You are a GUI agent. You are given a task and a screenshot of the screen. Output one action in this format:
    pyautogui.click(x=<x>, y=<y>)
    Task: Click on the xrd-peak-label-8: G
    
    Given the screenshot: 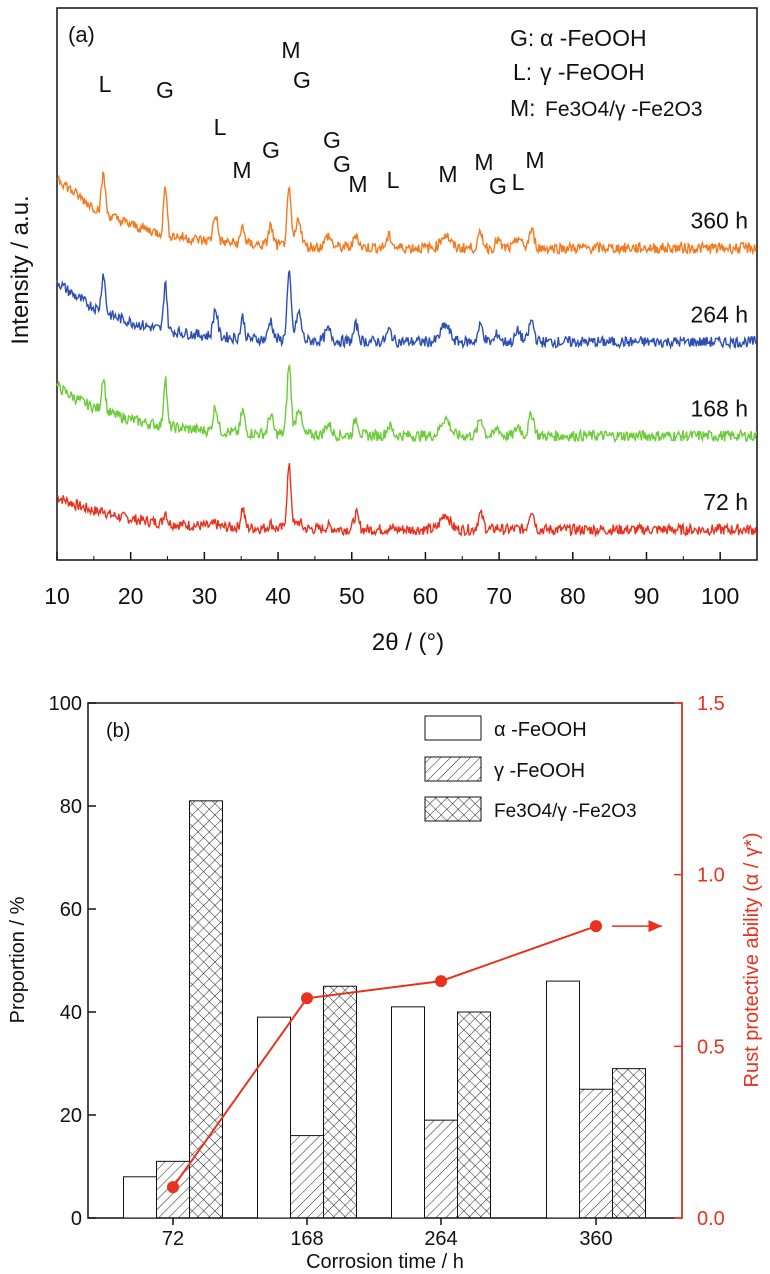 What is the action you would take?
    pyautogui.click(x=342, y=164)
    